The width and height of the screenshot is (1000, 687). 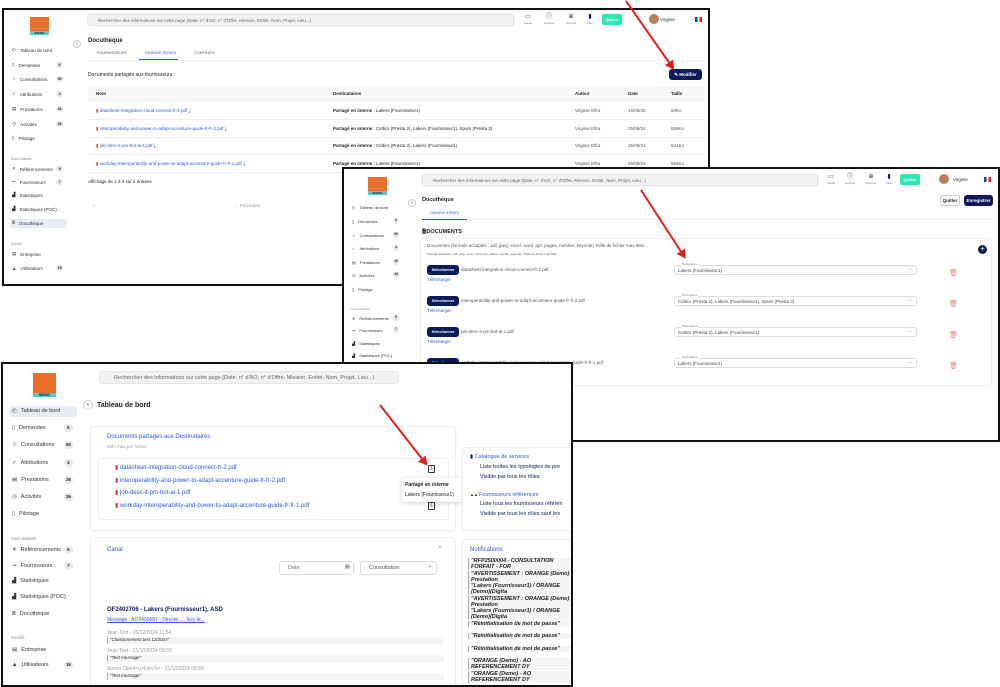 I want to click on notification-item: "RFP2500004 - CONSULTATION FORFAIT - FOR, so click(x=519, y=564).